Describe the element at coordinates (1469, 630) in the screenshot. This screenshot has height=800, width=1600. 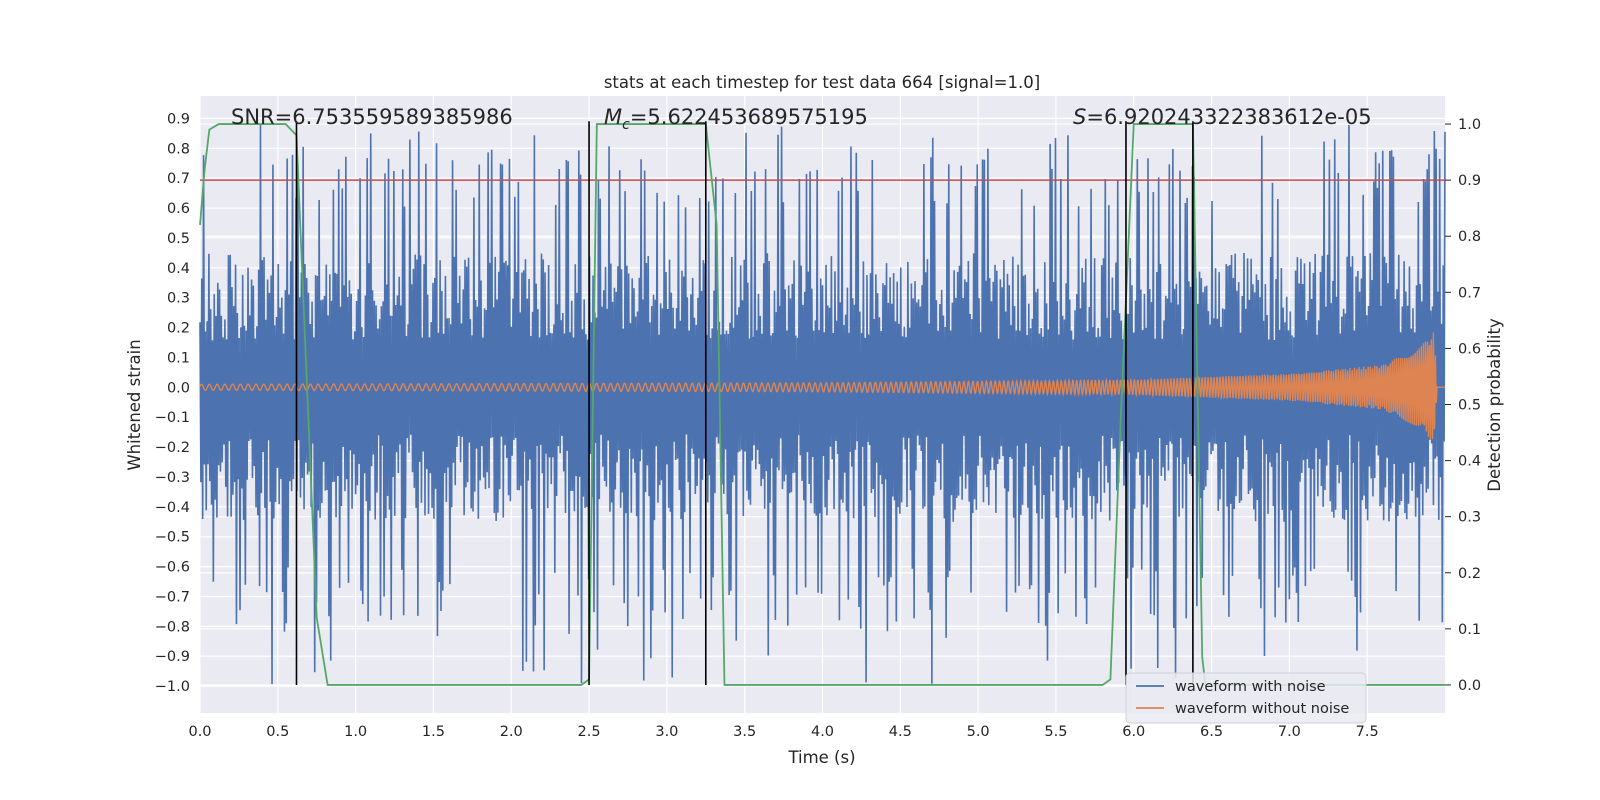
I see `y-tick-label-right: 0.1` at that location.